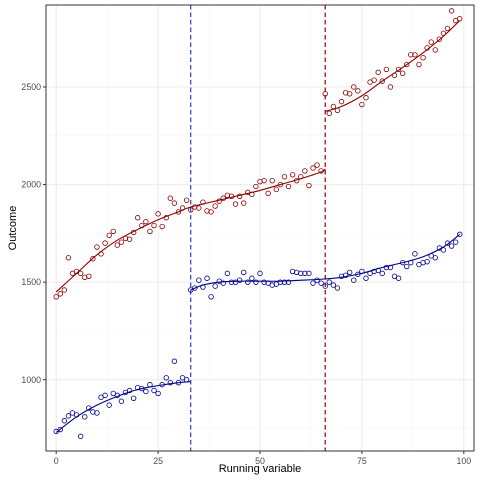 Image resolution: width=480 pixels, height=485 pixels. Describe the element at coordinates (56, 461) in the screenshot. I see `x-tick-label: 0` at that location.